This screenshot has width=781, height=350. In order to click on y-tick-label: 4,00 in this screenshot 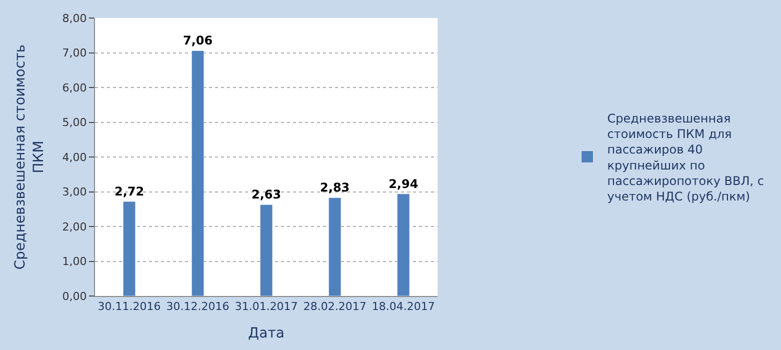, I will do `click(74, 157)`.